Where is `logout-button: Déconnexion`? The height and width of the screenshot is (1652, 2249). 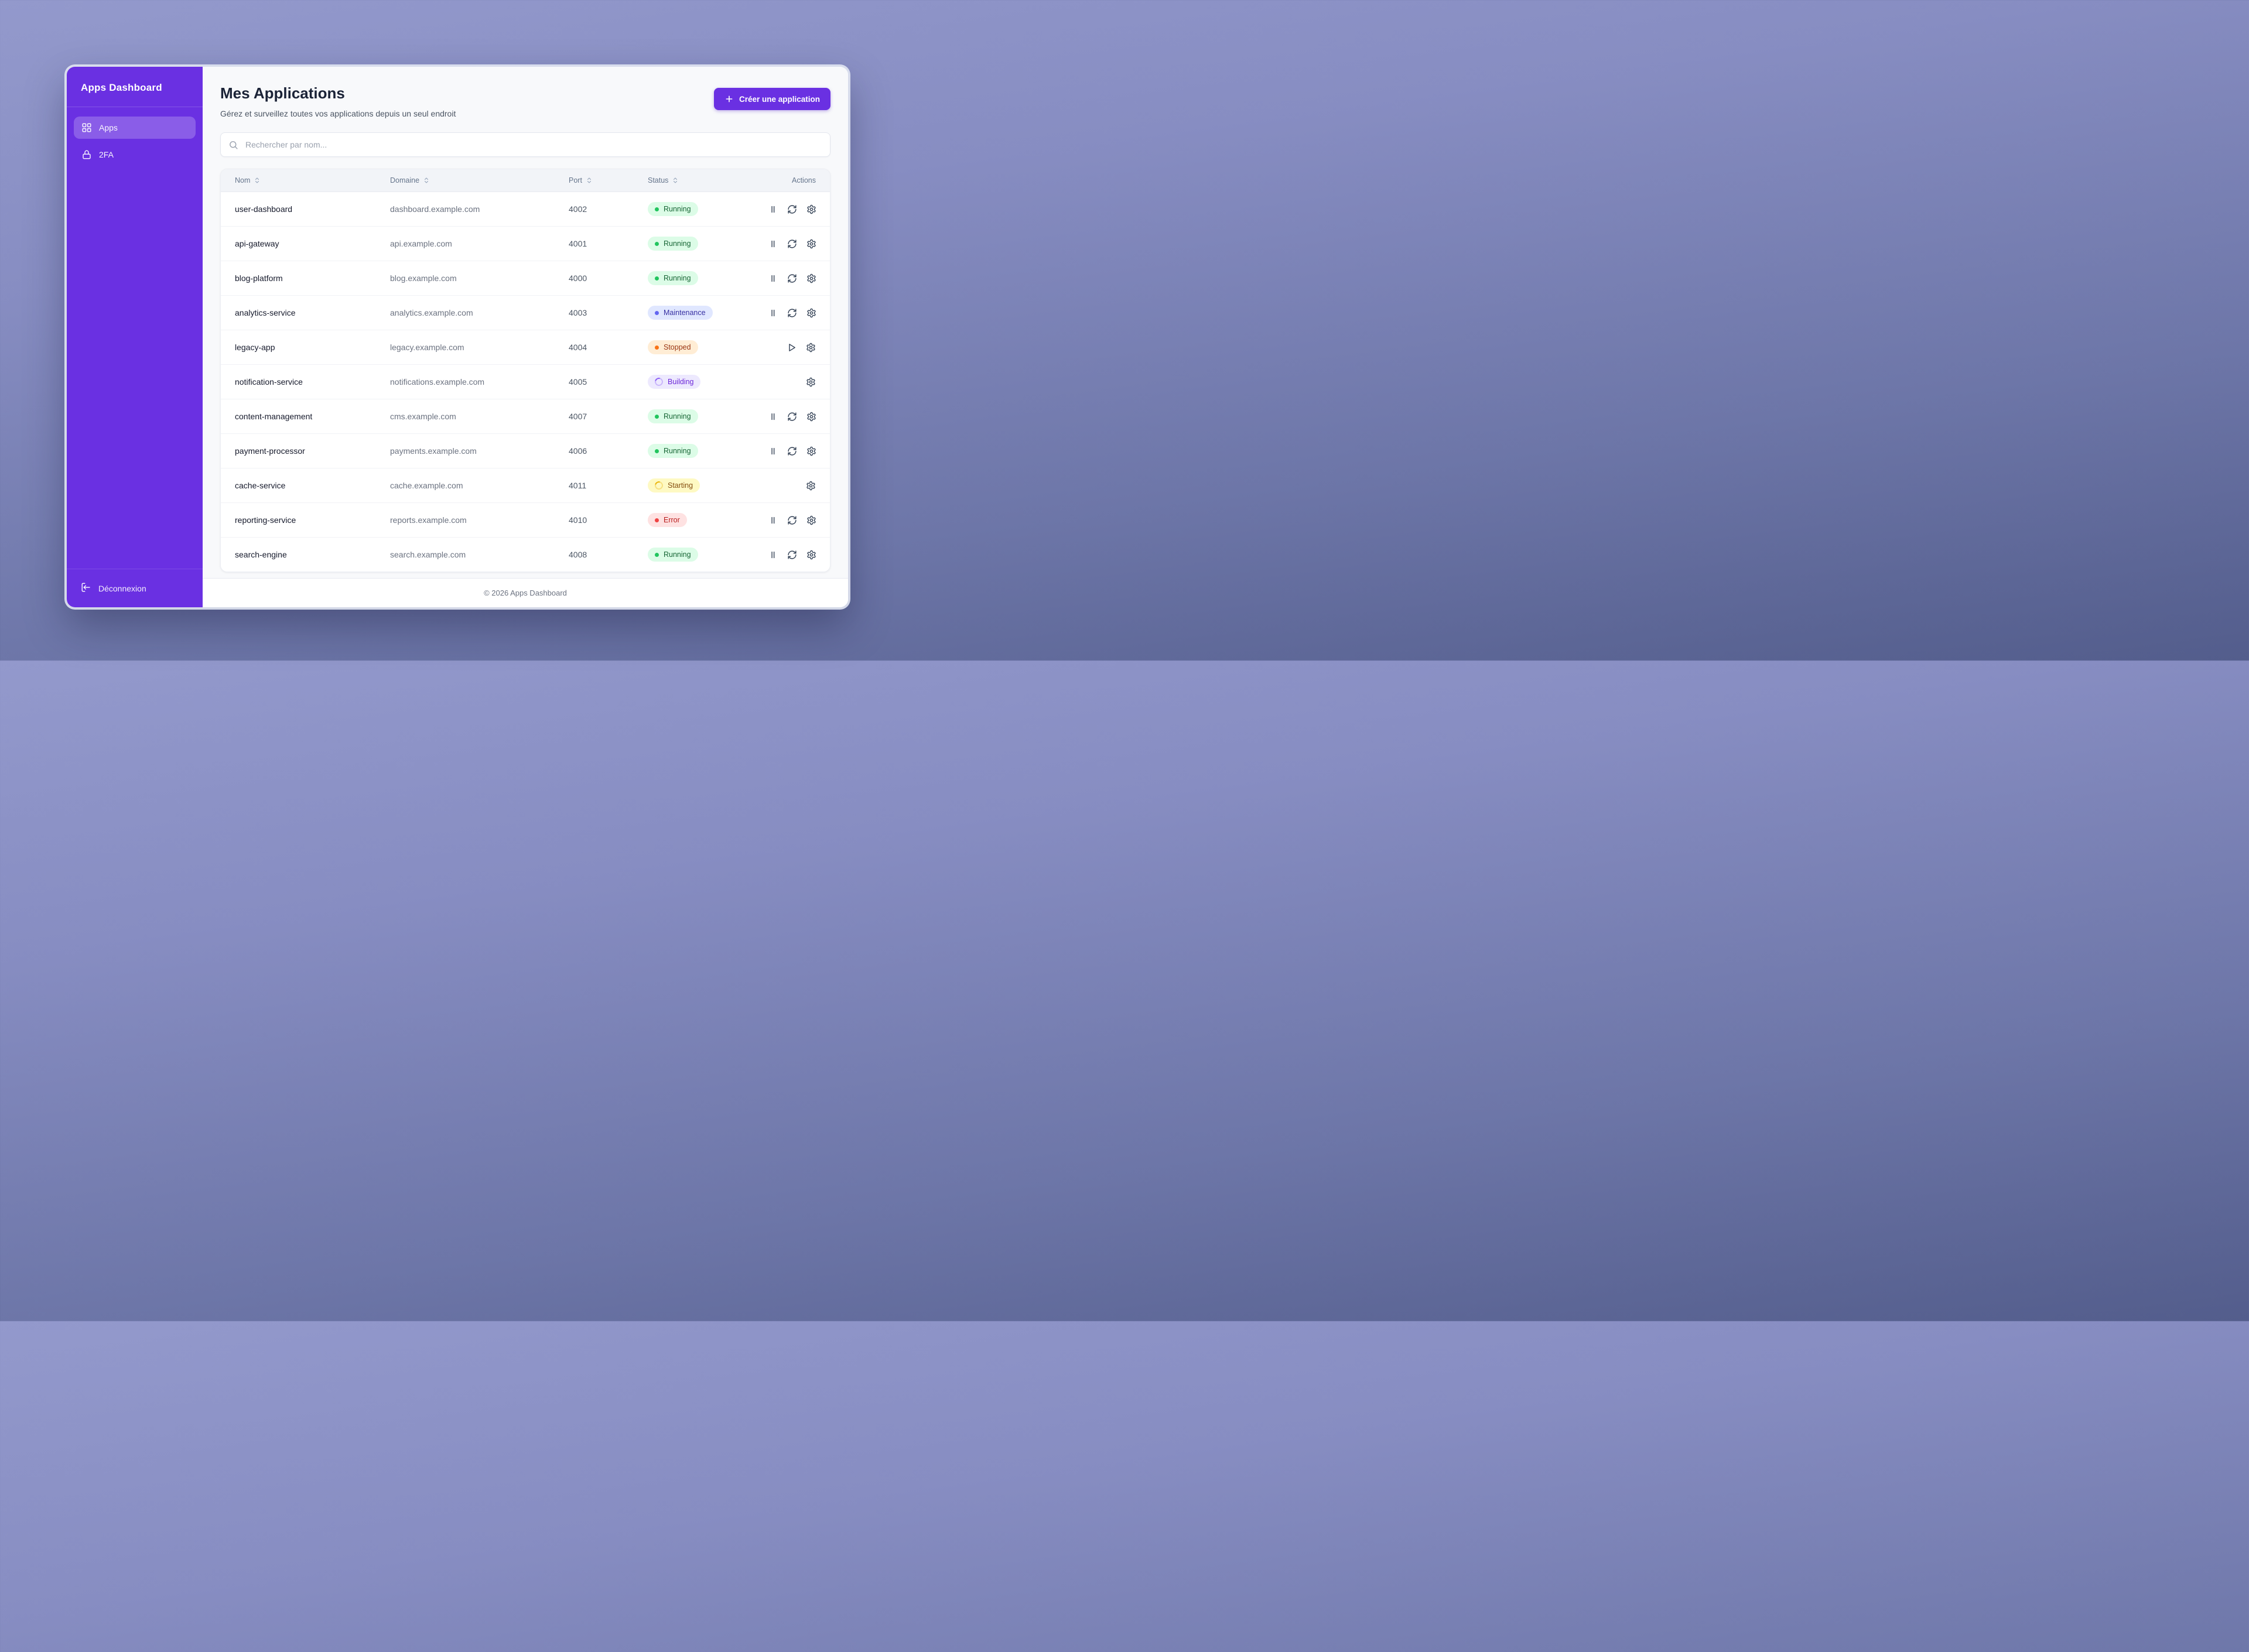
logout-button: Déconnexion is located at coordinates (135, 588).